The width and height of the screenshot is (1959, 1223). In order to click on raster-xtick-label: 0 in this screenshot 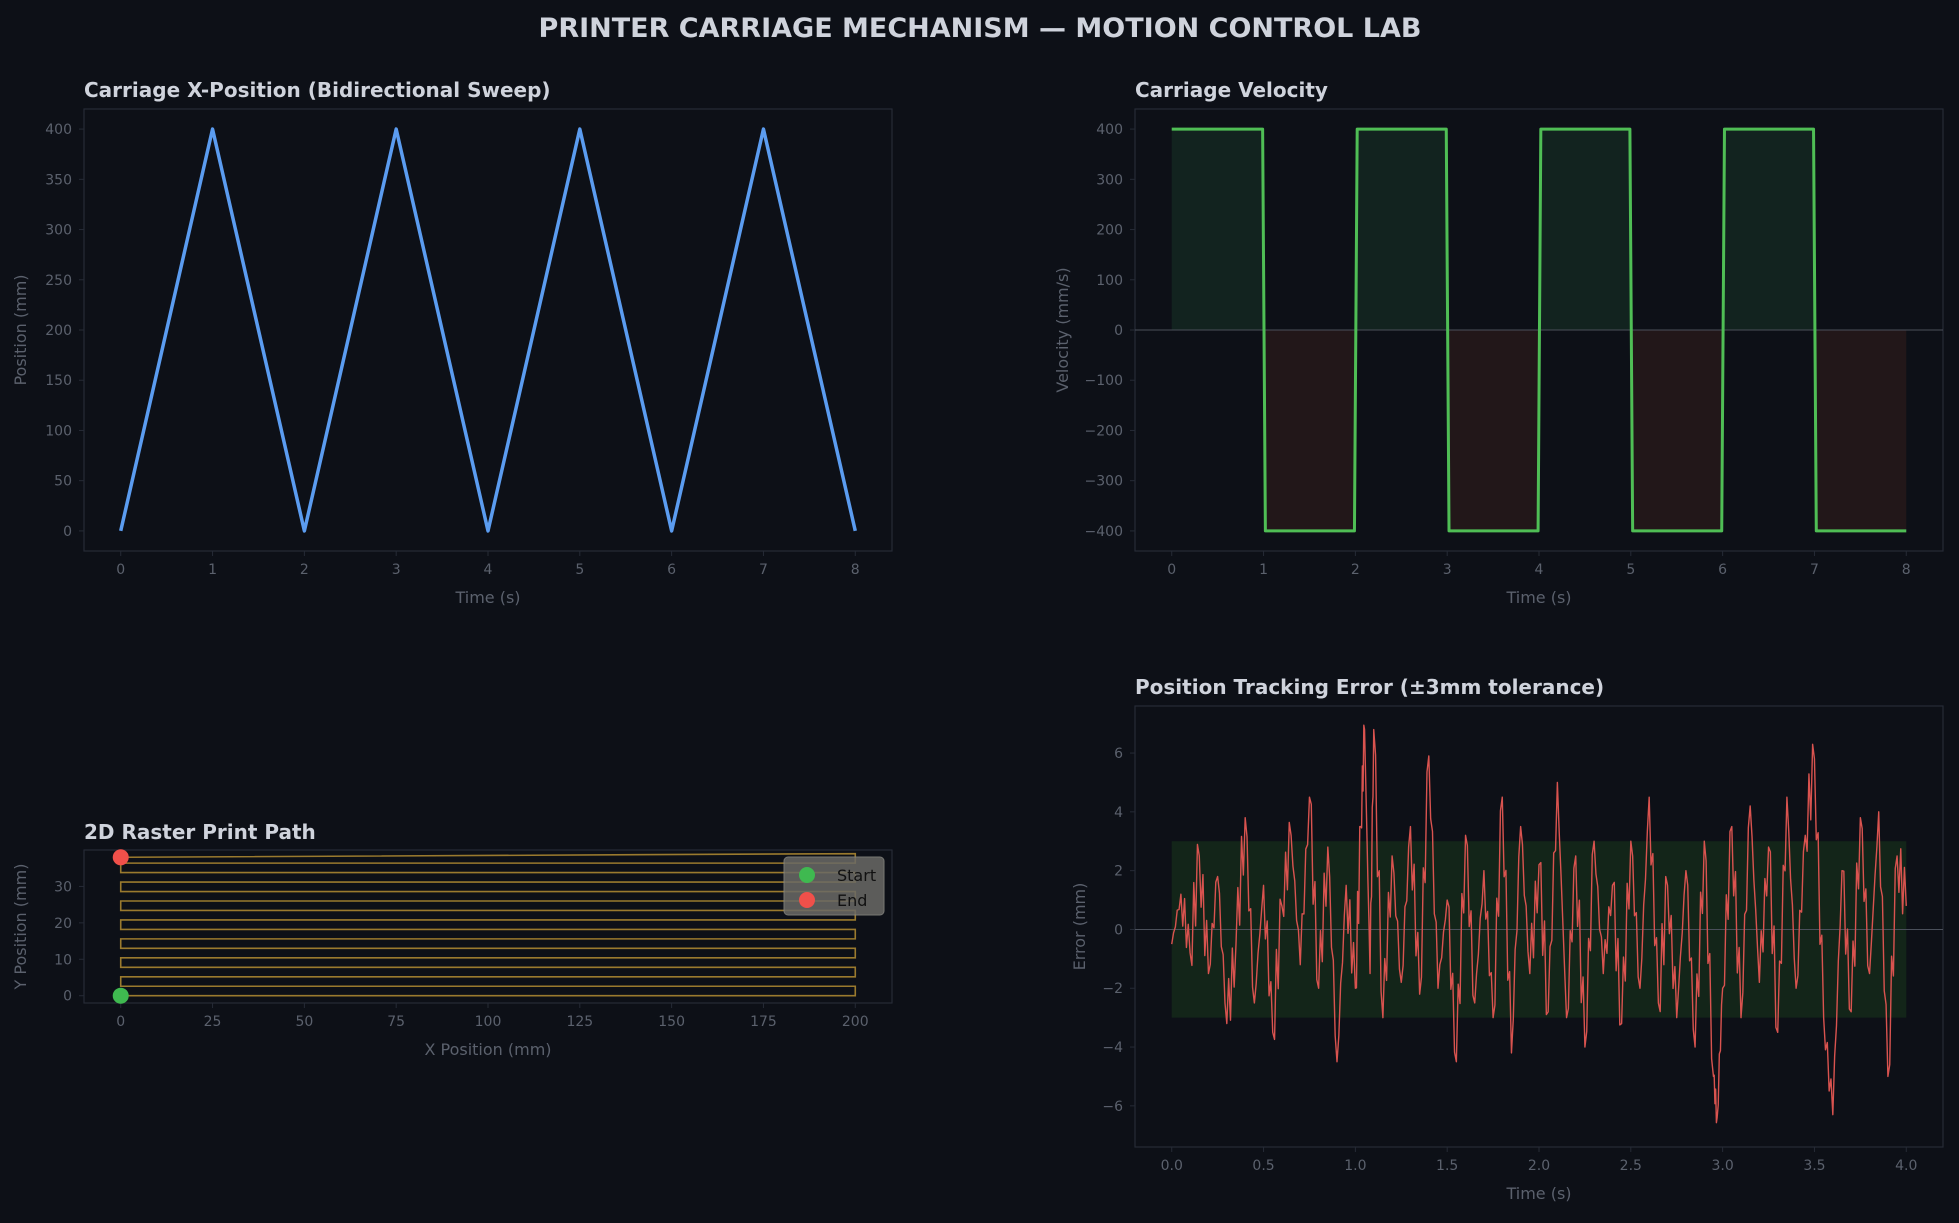, I will do `click(120, 1022)`.